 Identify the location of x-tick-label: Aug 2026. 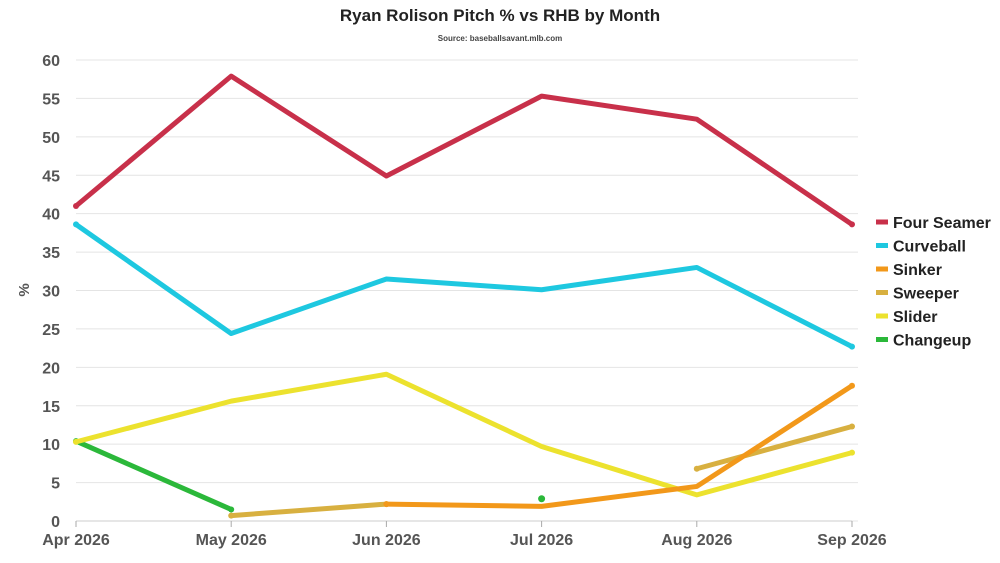
(696, 540).